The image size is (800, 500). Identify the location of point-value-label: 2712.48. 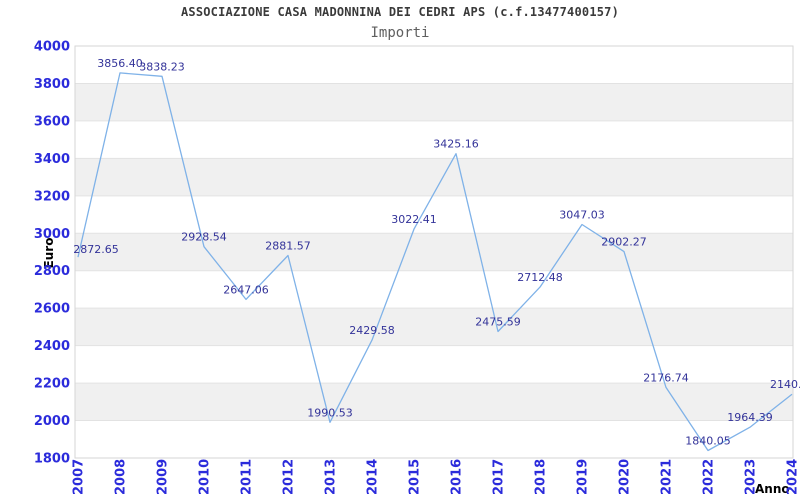
(540, 277).